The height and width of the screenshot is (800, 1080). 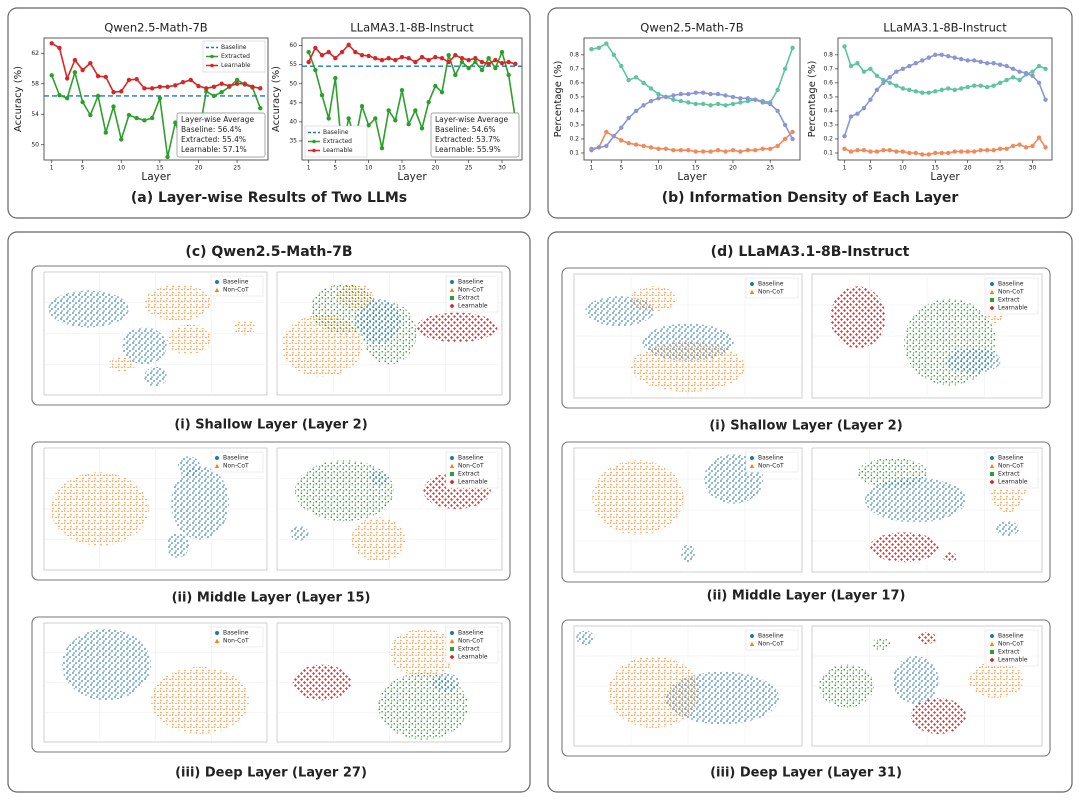 What do you see at coordinates (471, 119) in the screenshot?
I see `annotation-title: Layer-wise Average` at bounding box center [471, 119].